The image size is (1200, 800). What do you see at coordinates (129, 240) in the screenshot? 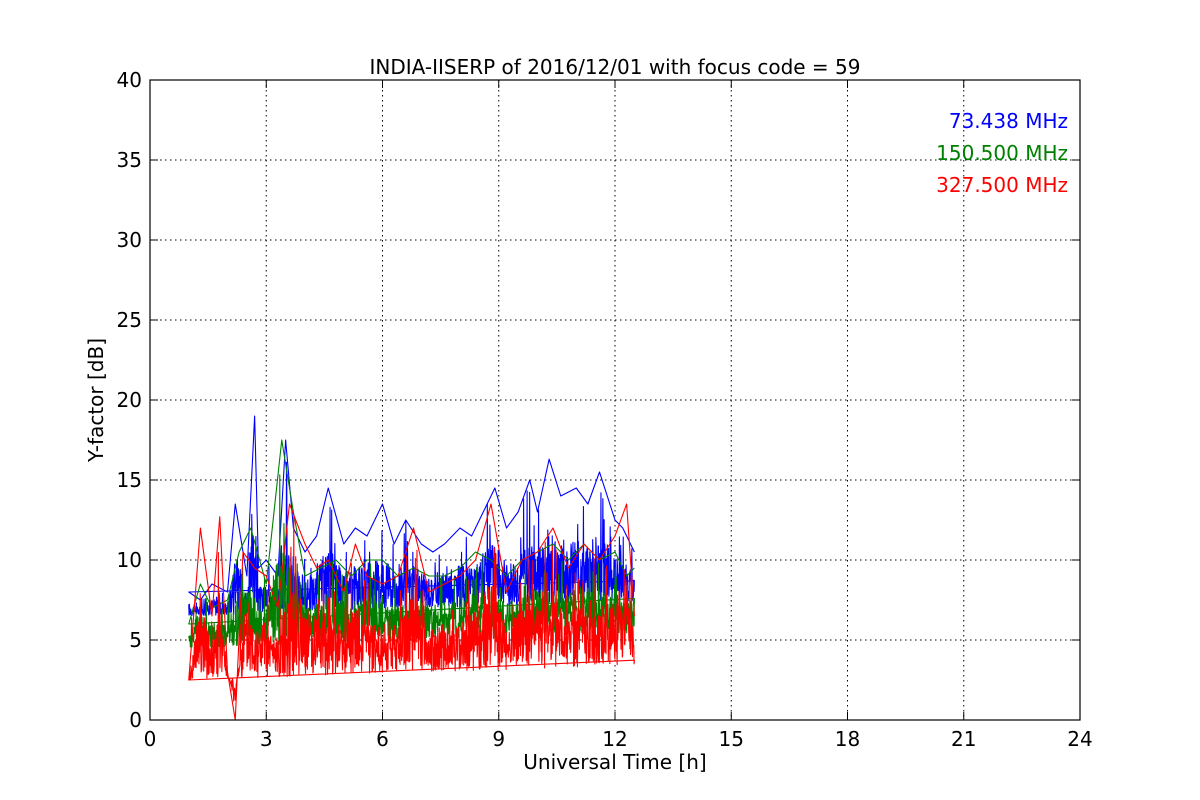
I see `y-tick-label: 30` at bounding box center [129, 240].